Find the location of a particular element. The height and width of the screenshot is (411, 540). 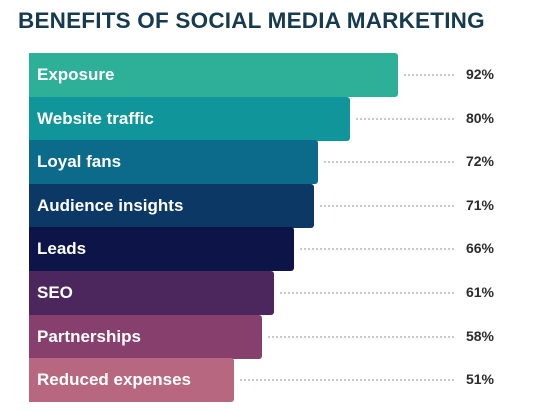

chart-title: BENEFITS OF SOCIAL MEDIA MARKETING is located at coordinates (251, 20).